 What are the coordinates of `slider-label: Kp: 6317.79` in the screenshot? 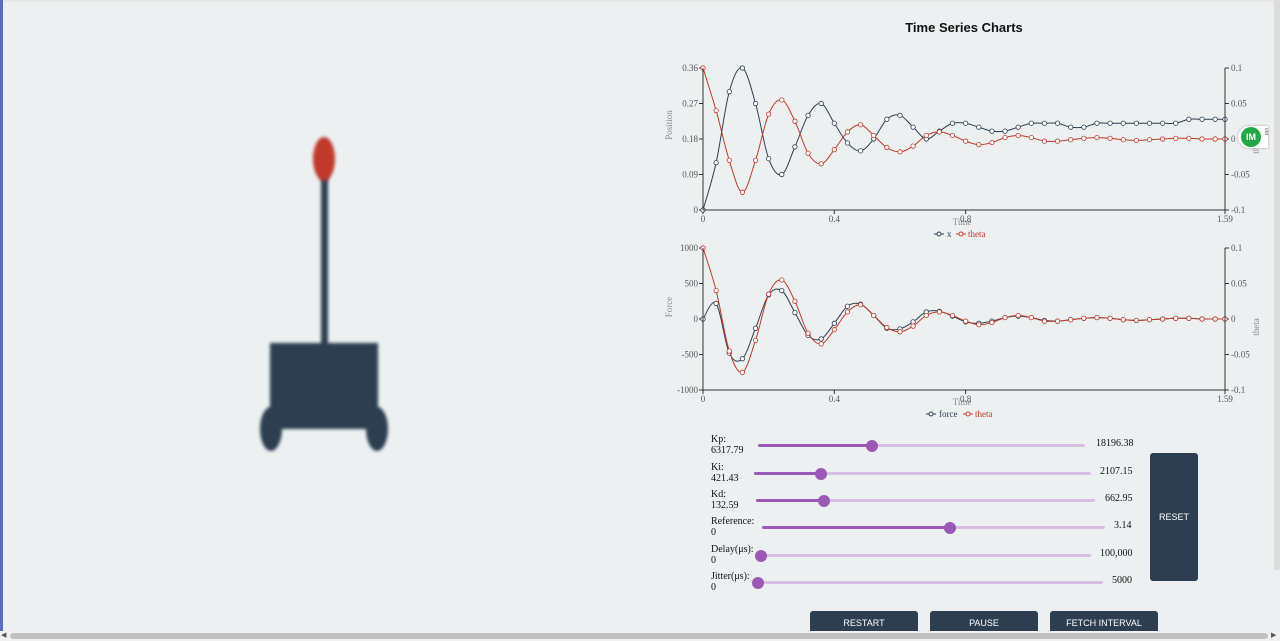 It's located at (727, 445).